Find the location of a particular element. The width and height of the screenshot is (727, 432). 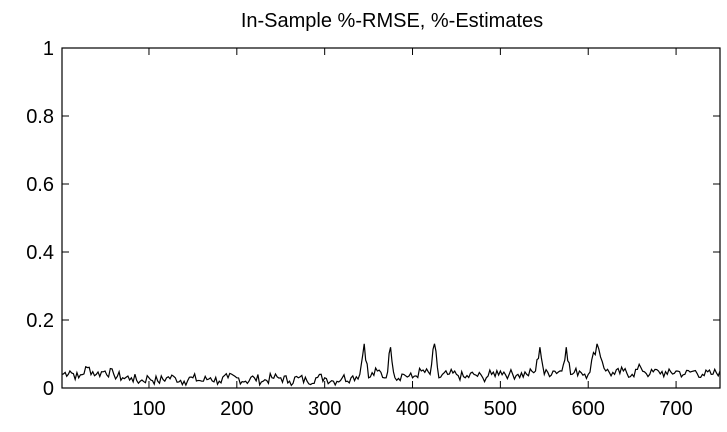

y-tick-label: 1 is located at coordinates (48, 49).